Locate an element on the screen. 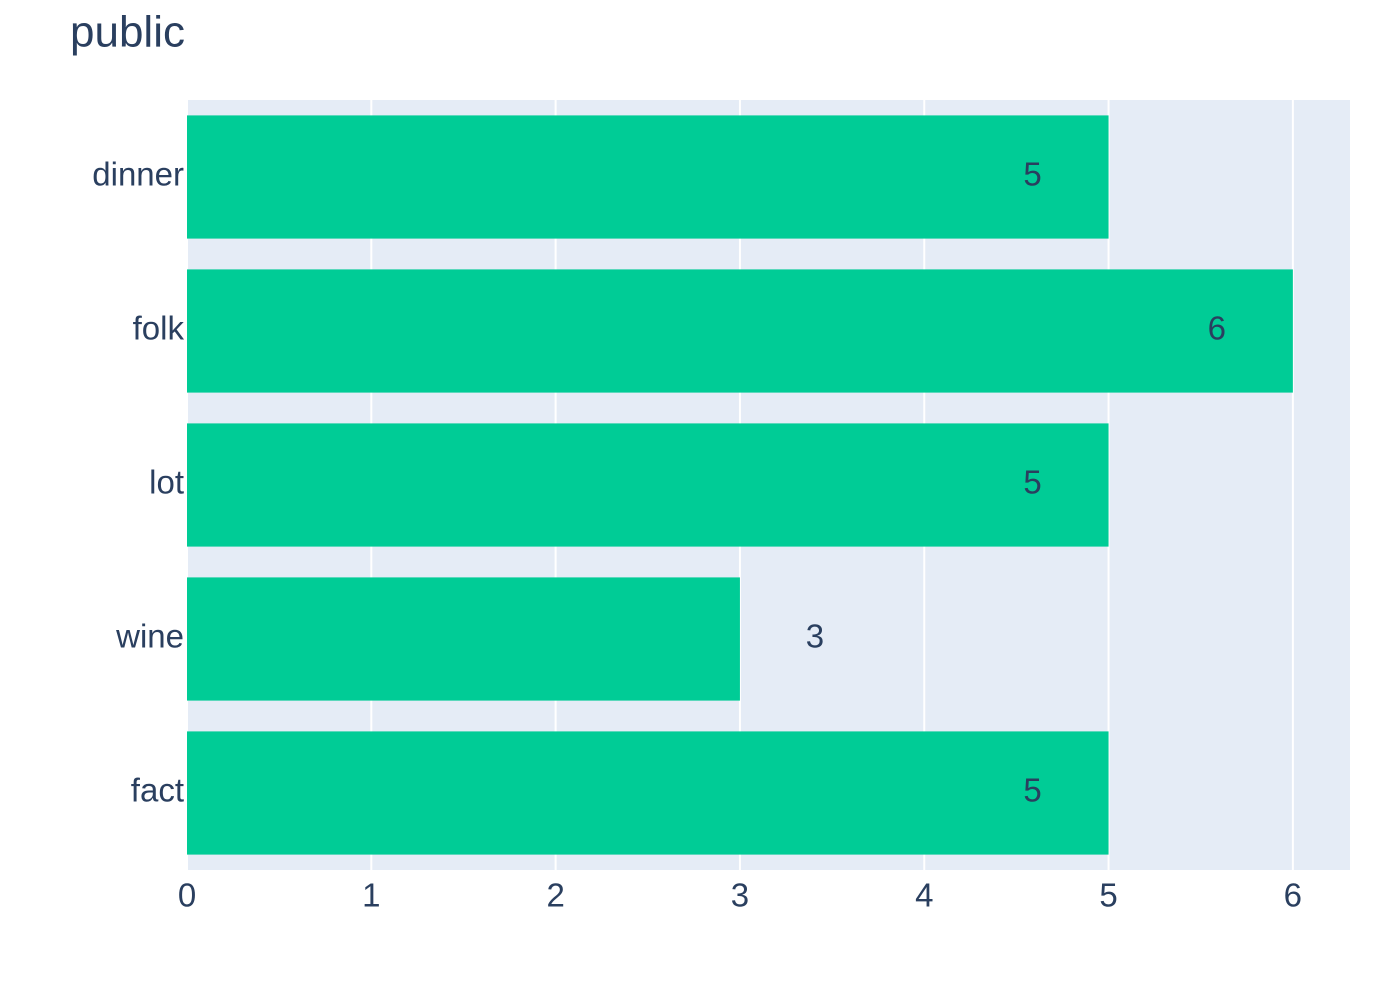  y-tick-label: folk is located at coordinates (159, 328).